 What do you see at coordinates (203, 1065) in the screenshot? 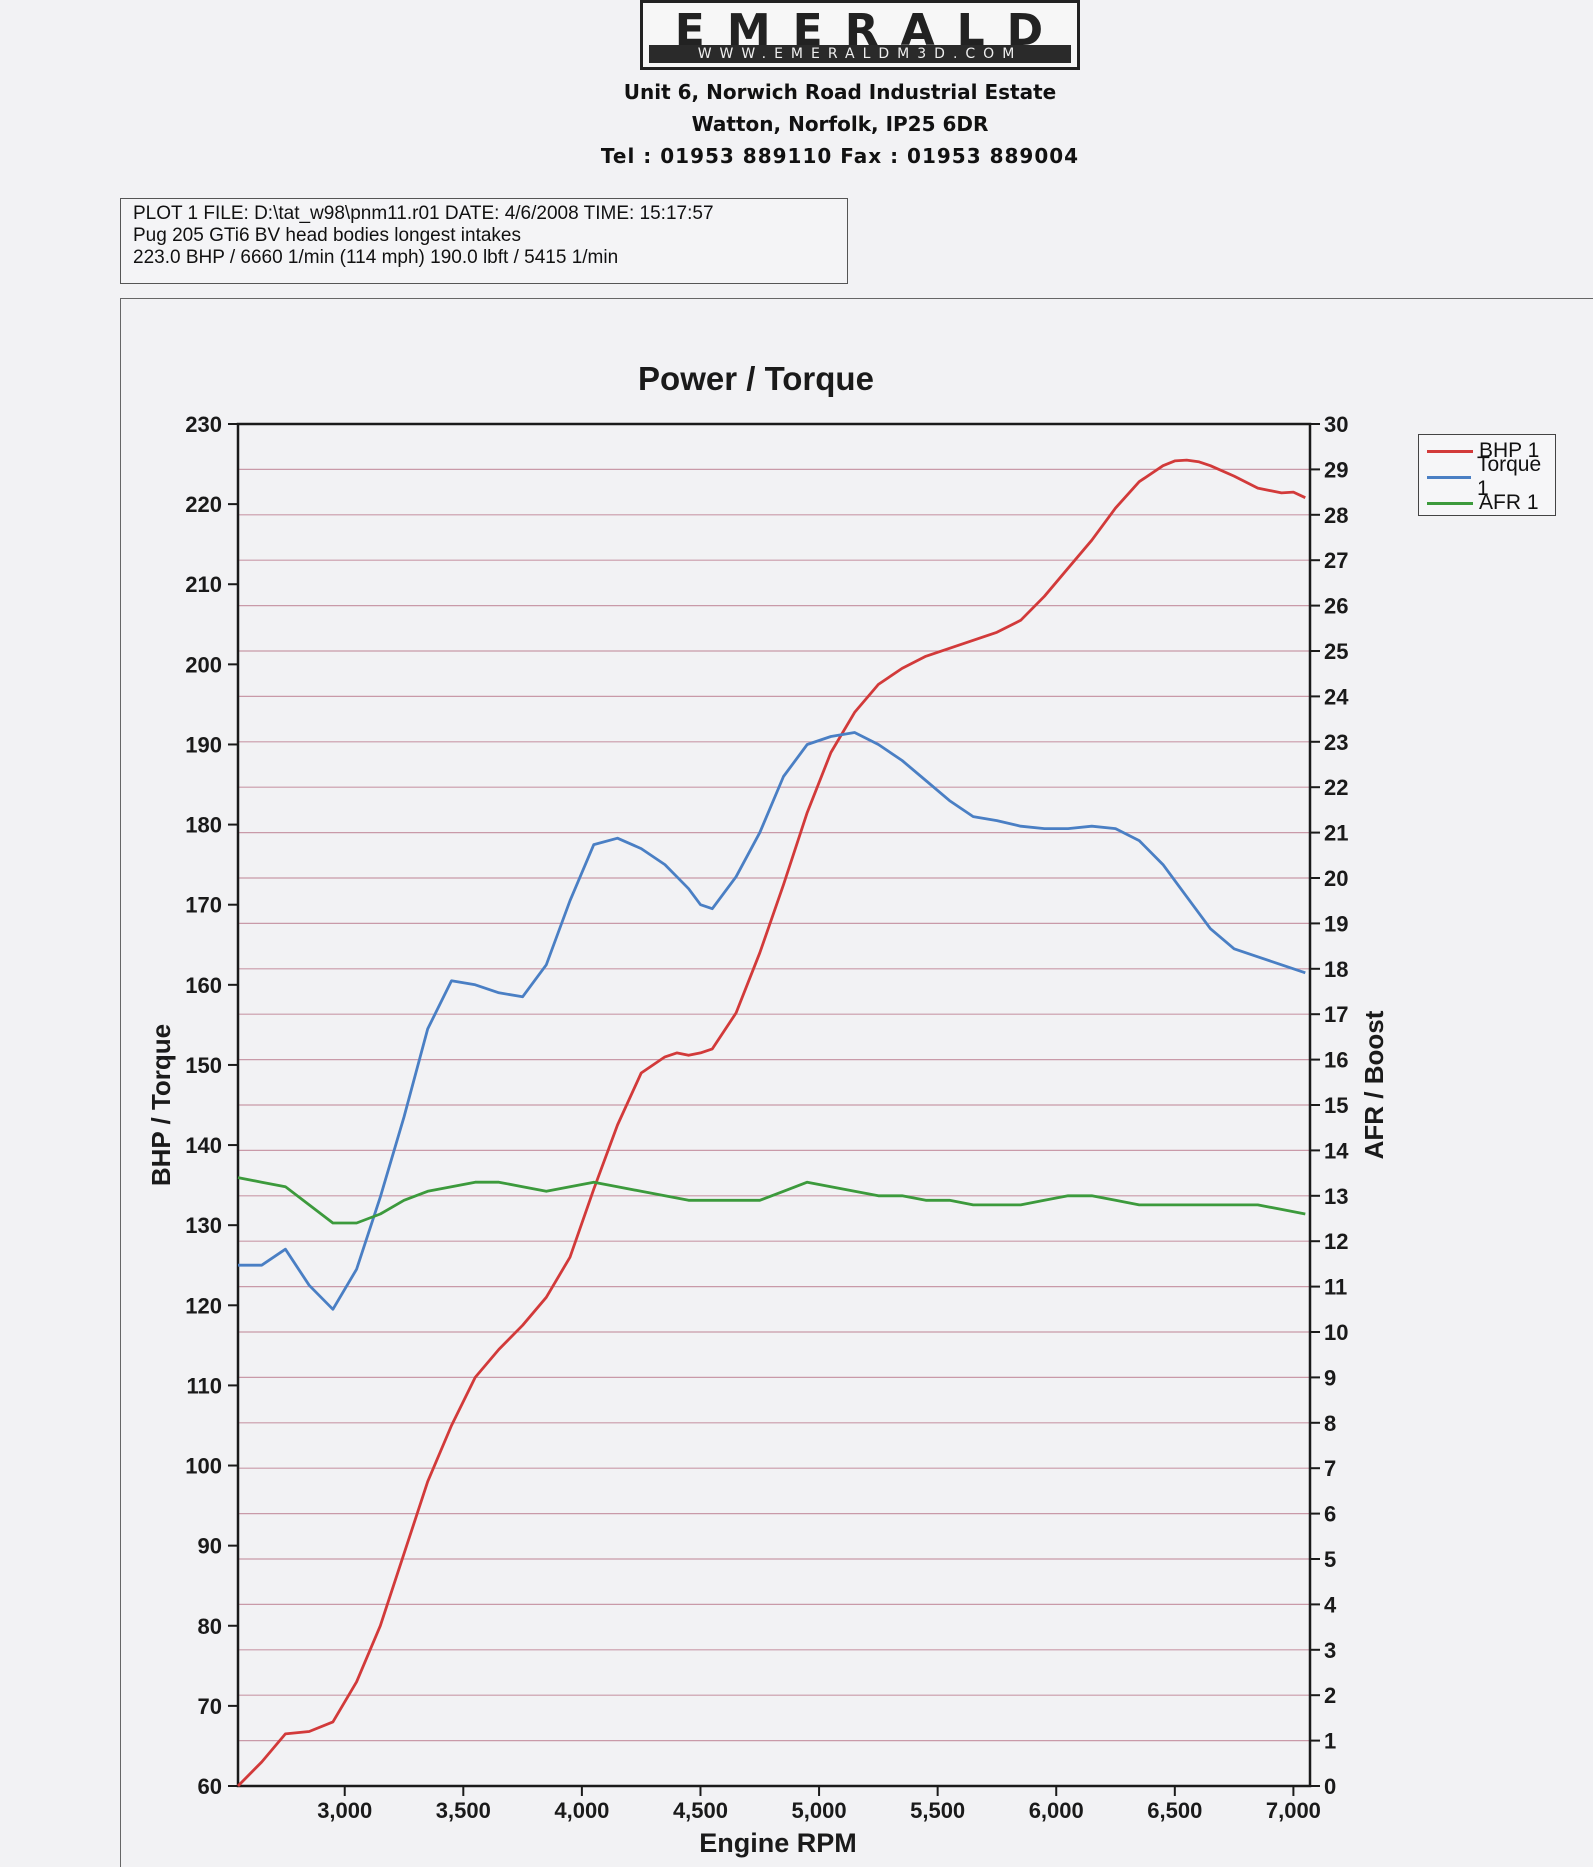
I see `left-axis-tick-label: 150` at bounding box center [203, 1065].